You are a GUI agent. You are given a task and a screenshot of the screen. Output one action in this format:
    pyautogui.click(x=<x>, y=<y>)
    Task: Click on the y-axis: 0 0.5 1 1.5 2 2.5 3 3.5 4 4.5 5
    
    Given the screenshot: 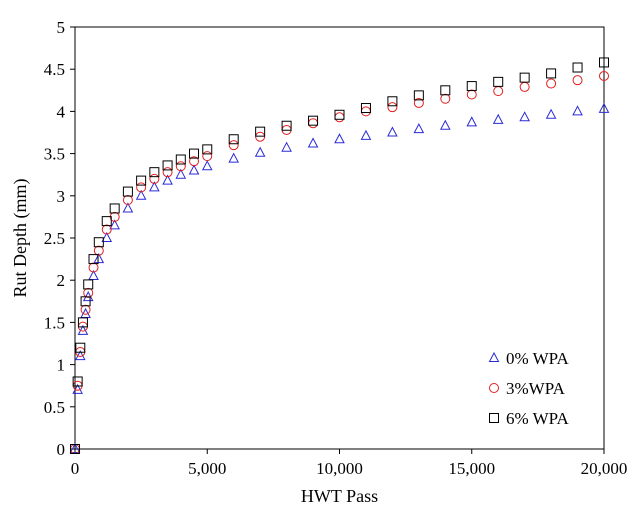 What is the action you would take?
    pyautogui.click(x=59, y=238)
    